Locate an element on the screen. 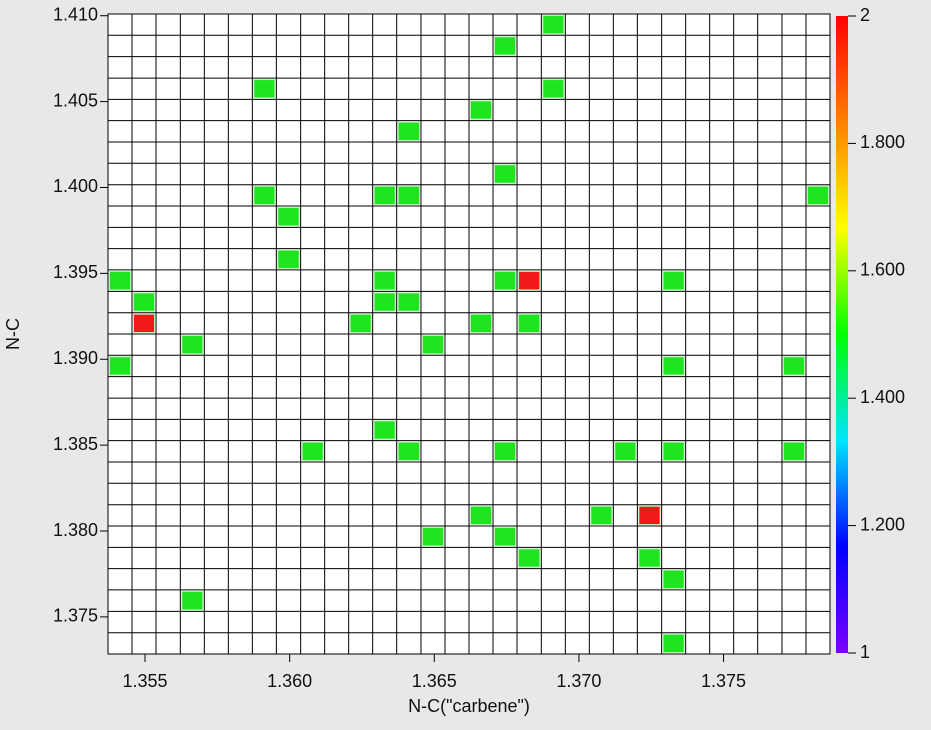  y-tick-label: 1.400 is located at coordinates (75, 186).